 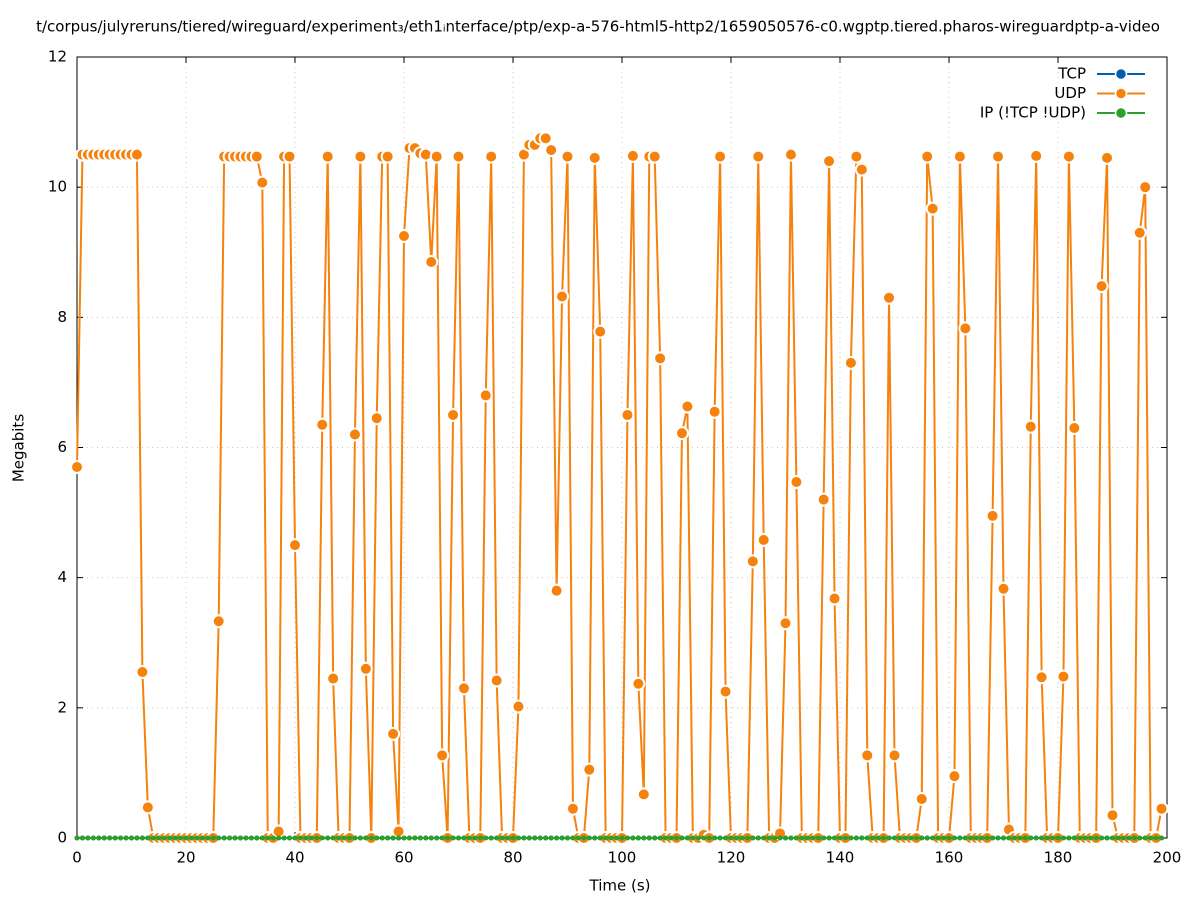 What do you see at coordinates (185, 858) in the screenshot?
I see `x-tick-label: 20` at bounding box center [185, 858].